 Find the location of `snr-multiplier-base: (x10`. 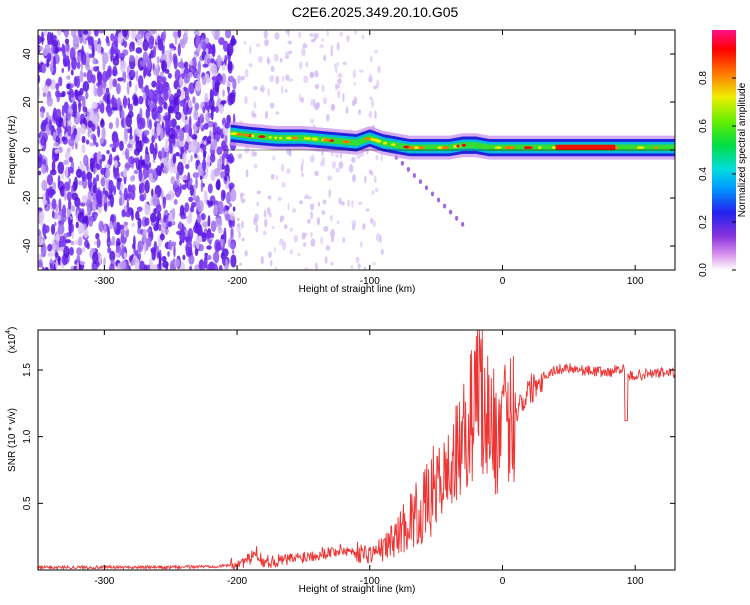

snr-multiplier-base: (x10 is located at coordinates (12, 343).